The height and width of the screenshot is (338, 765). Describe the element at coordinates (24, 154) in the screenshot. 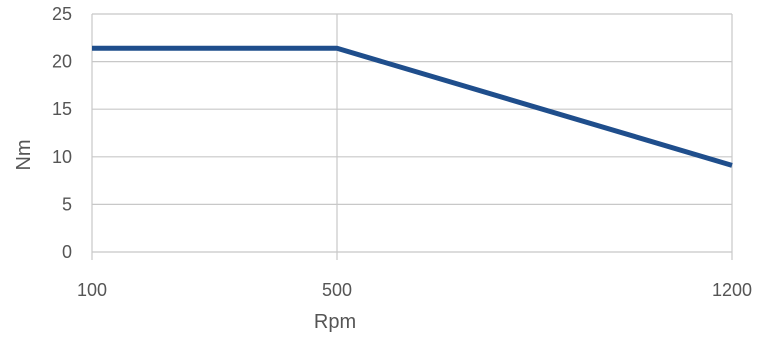

I see `y-axis-title: Nm` at that location.